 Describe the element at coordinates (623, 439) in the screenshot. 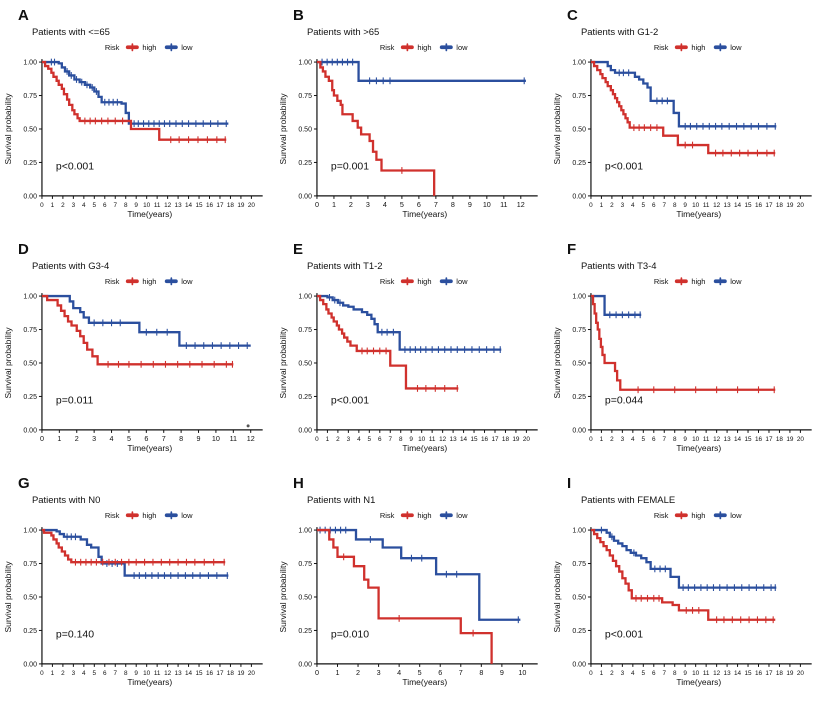

I see `x-tick-label: 3` at that location.